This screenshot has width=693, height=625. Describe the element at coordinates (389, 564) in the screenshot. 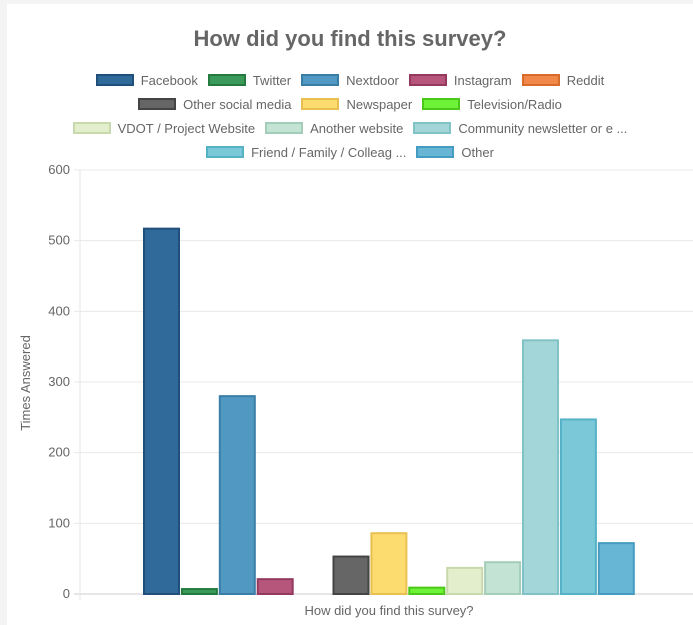

I see `bar-newspaper` at that location.